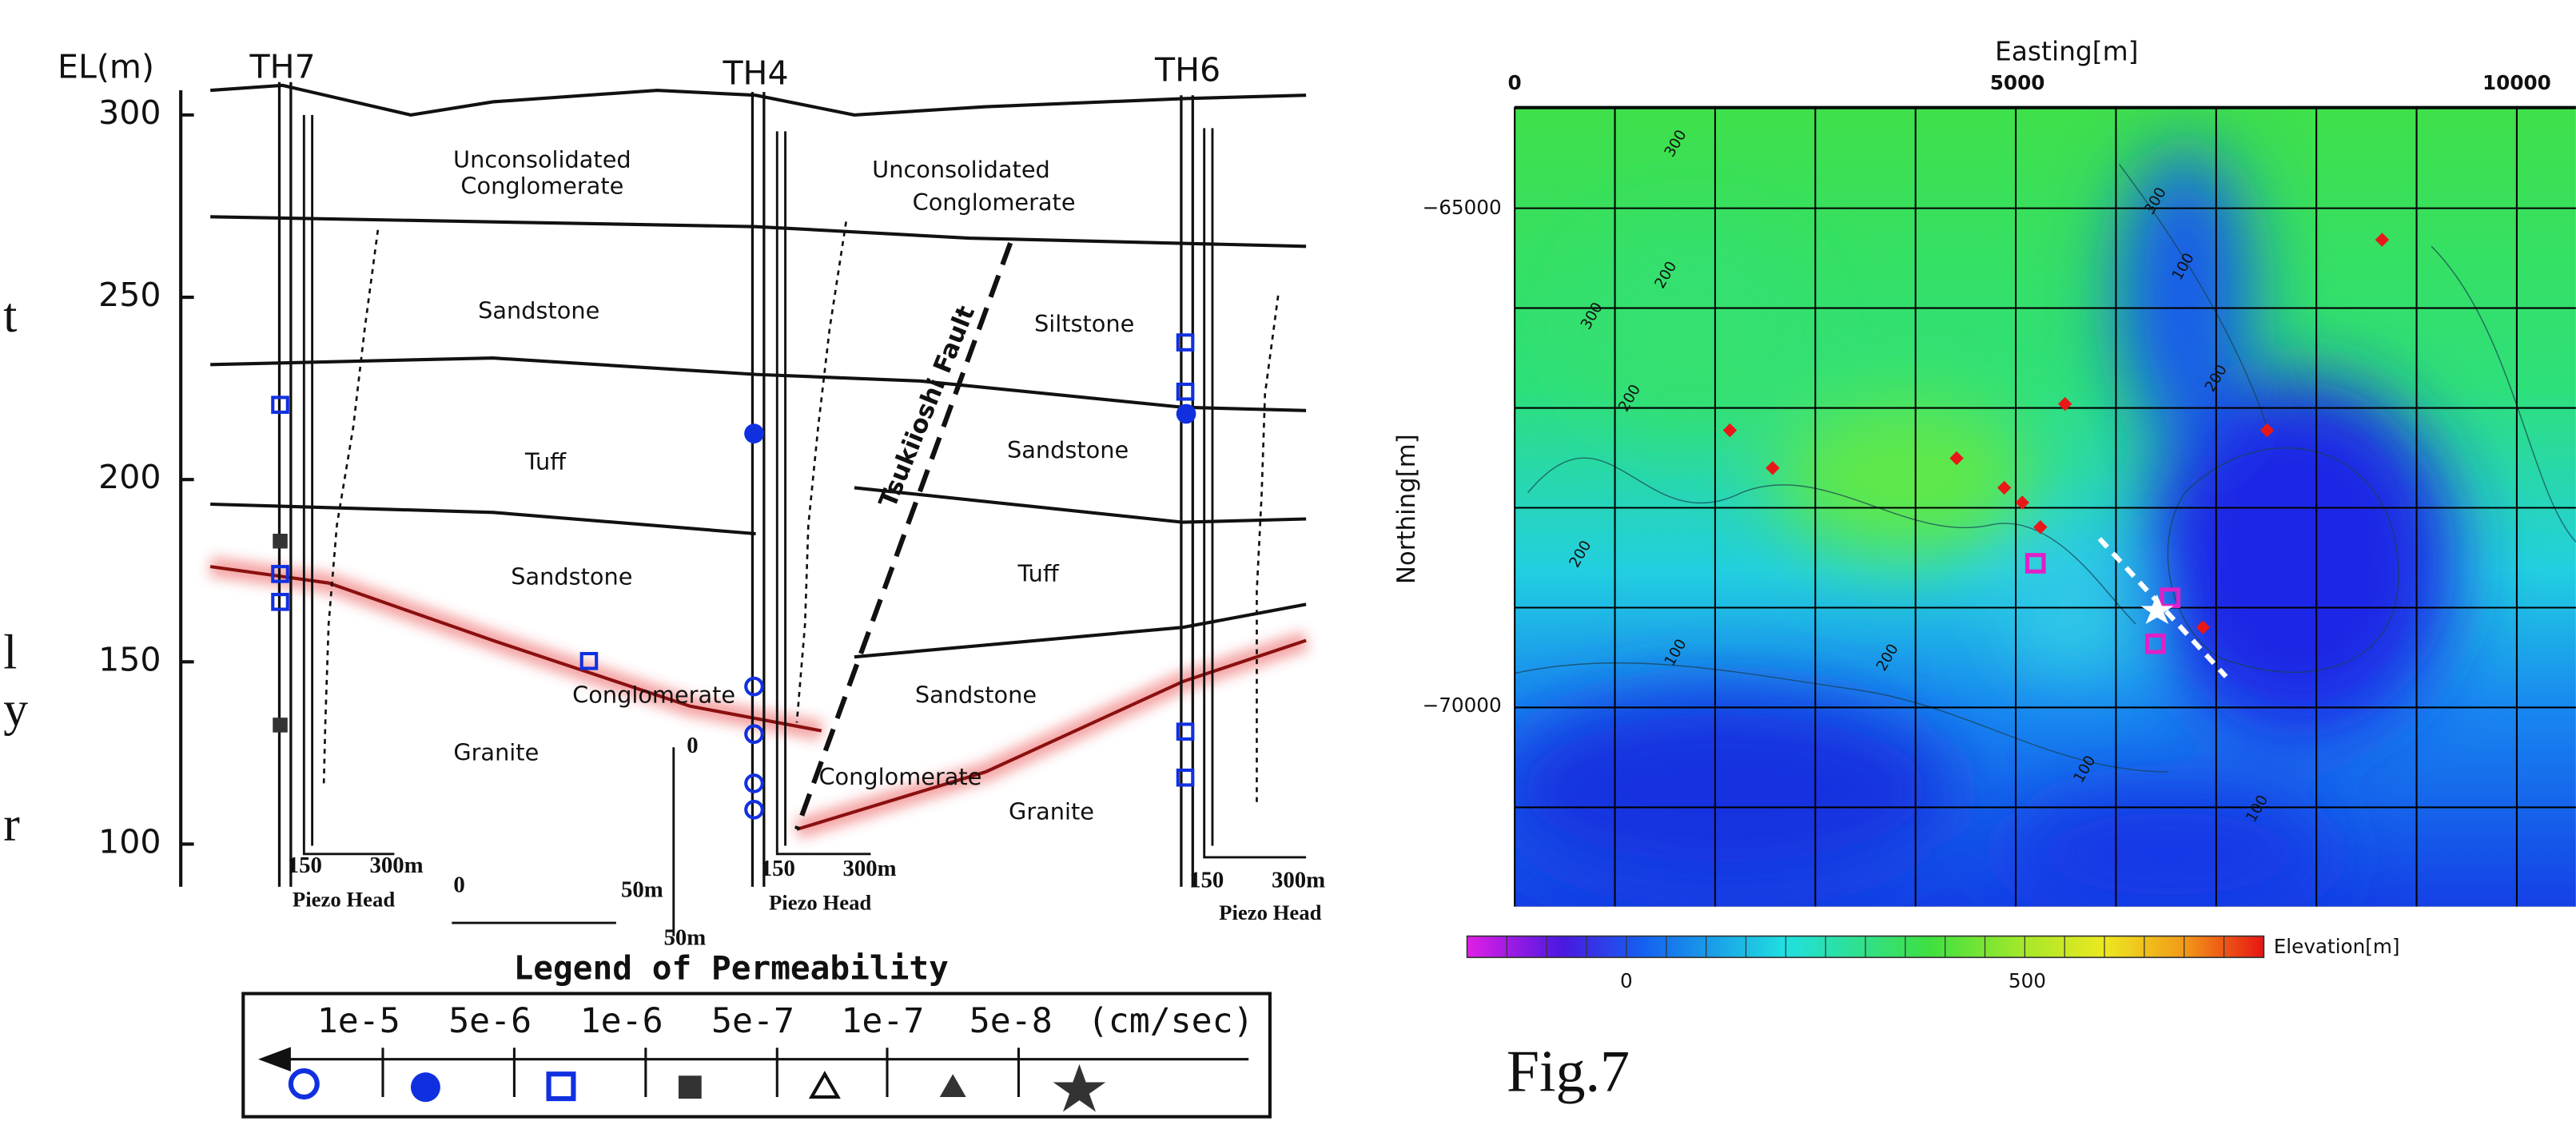  I want to click on y-axis-title: Northing[m], so click(1406, 509).